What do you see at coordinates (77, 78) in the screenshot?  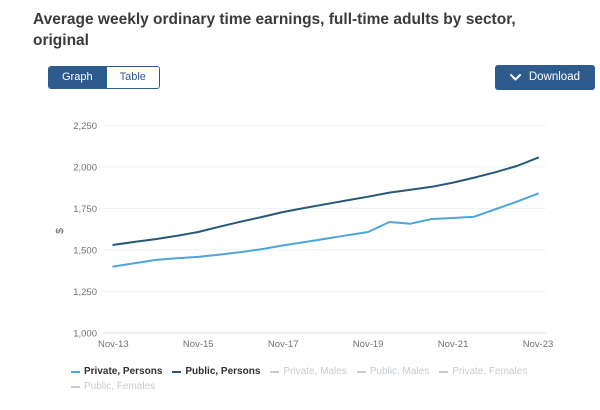 I see `tab-graph: Graph` at bounding box center [77, 78].